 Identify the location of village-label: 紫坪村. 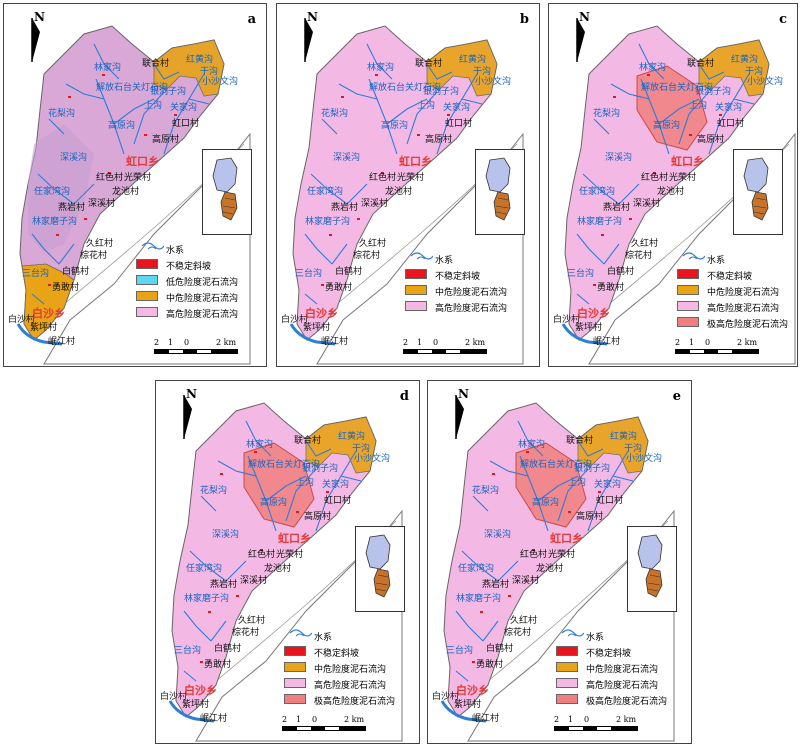
(317, 328).